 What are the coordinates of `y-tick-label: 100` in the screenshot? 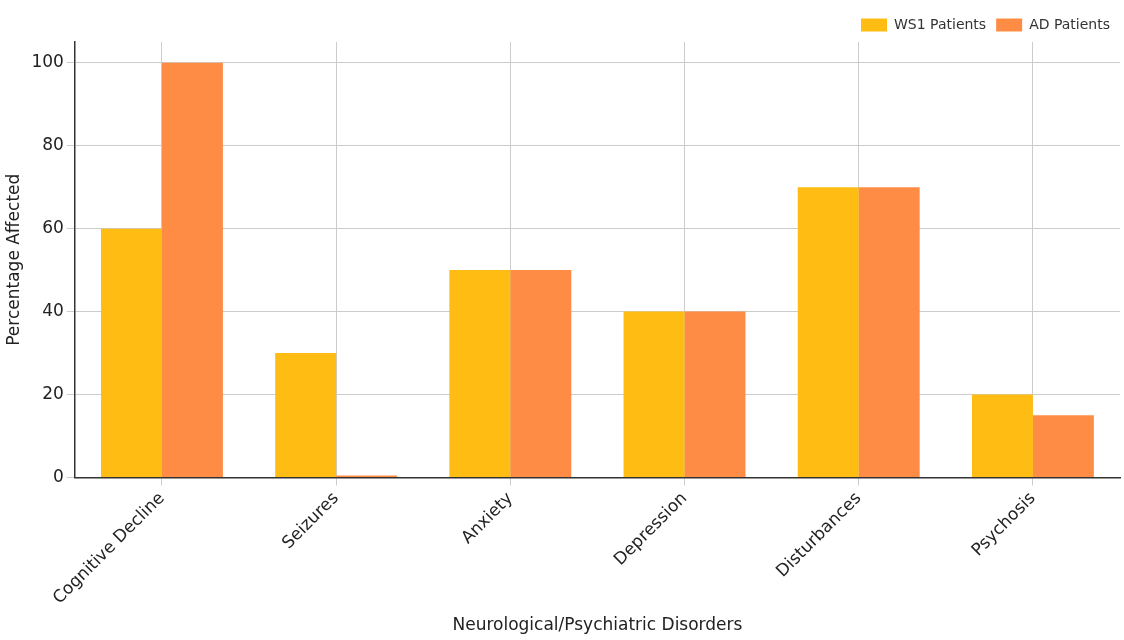 It's located at (47, 61).